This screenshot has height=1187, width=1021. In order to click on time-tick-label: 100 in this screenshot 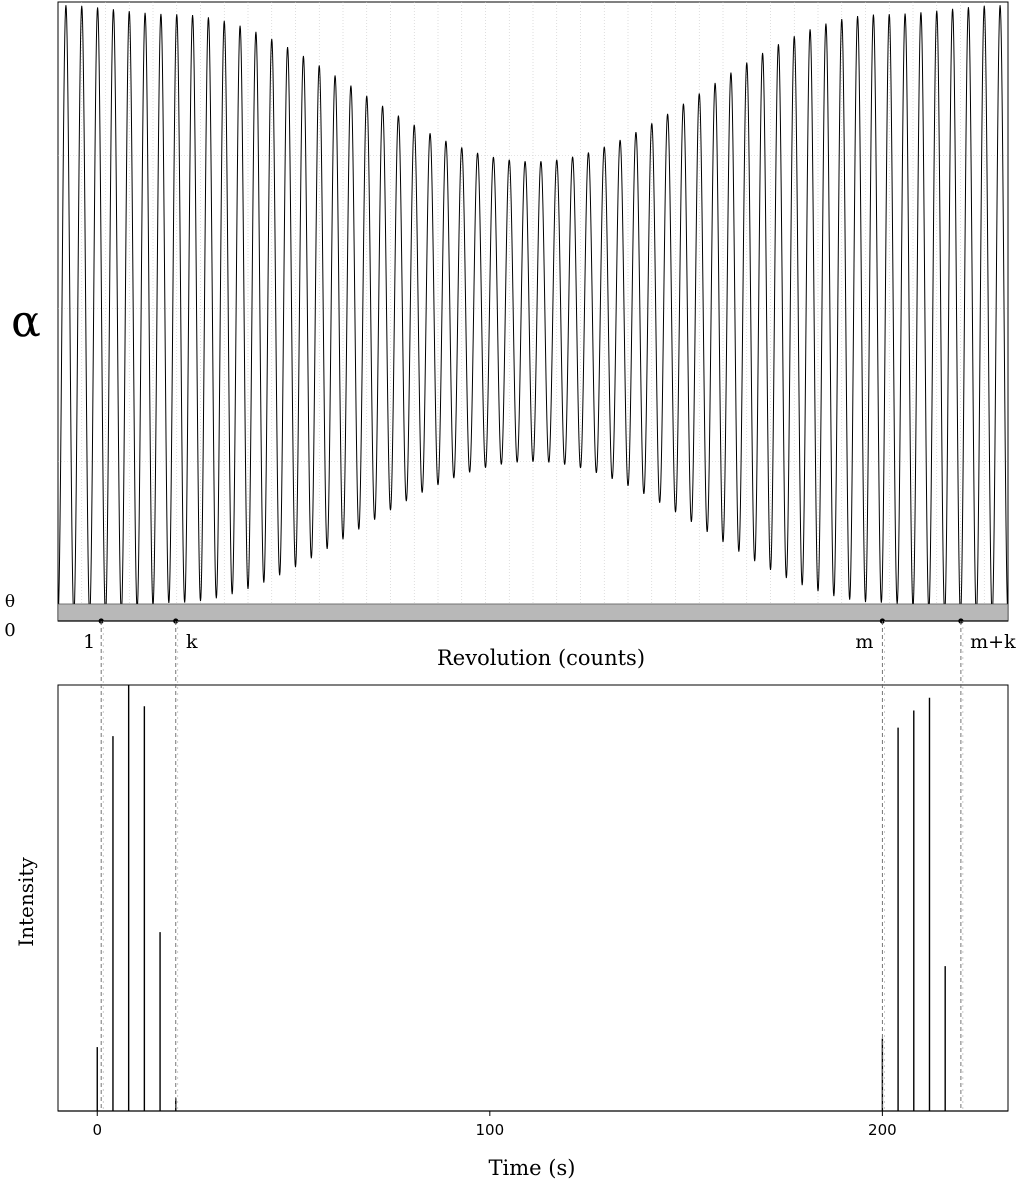, I will do `click(489, 1130)`.